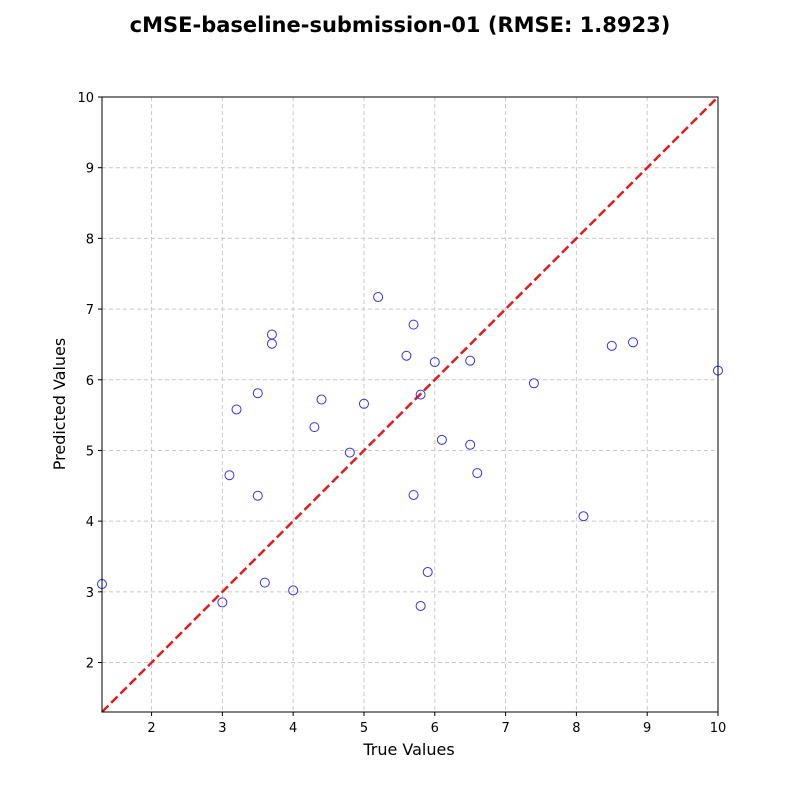 The width and height of the screenshot is (800, 800). What do you see at coordinates (222, 728) in the screenshot?
I see `x-tick-label: 3` at bounding box center [222, 728].